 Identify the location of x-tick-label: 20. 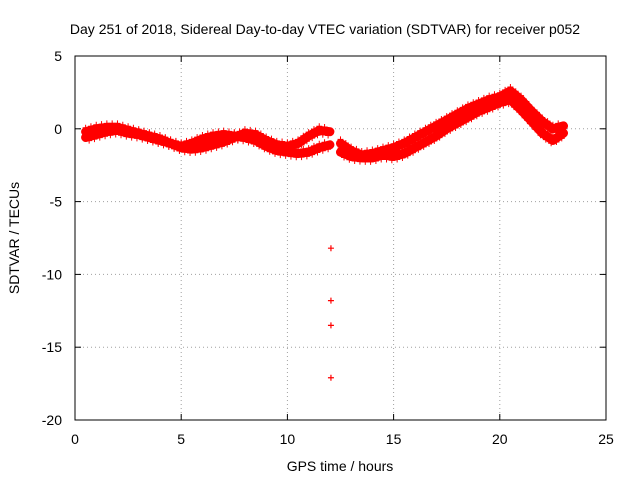
(500, 439).